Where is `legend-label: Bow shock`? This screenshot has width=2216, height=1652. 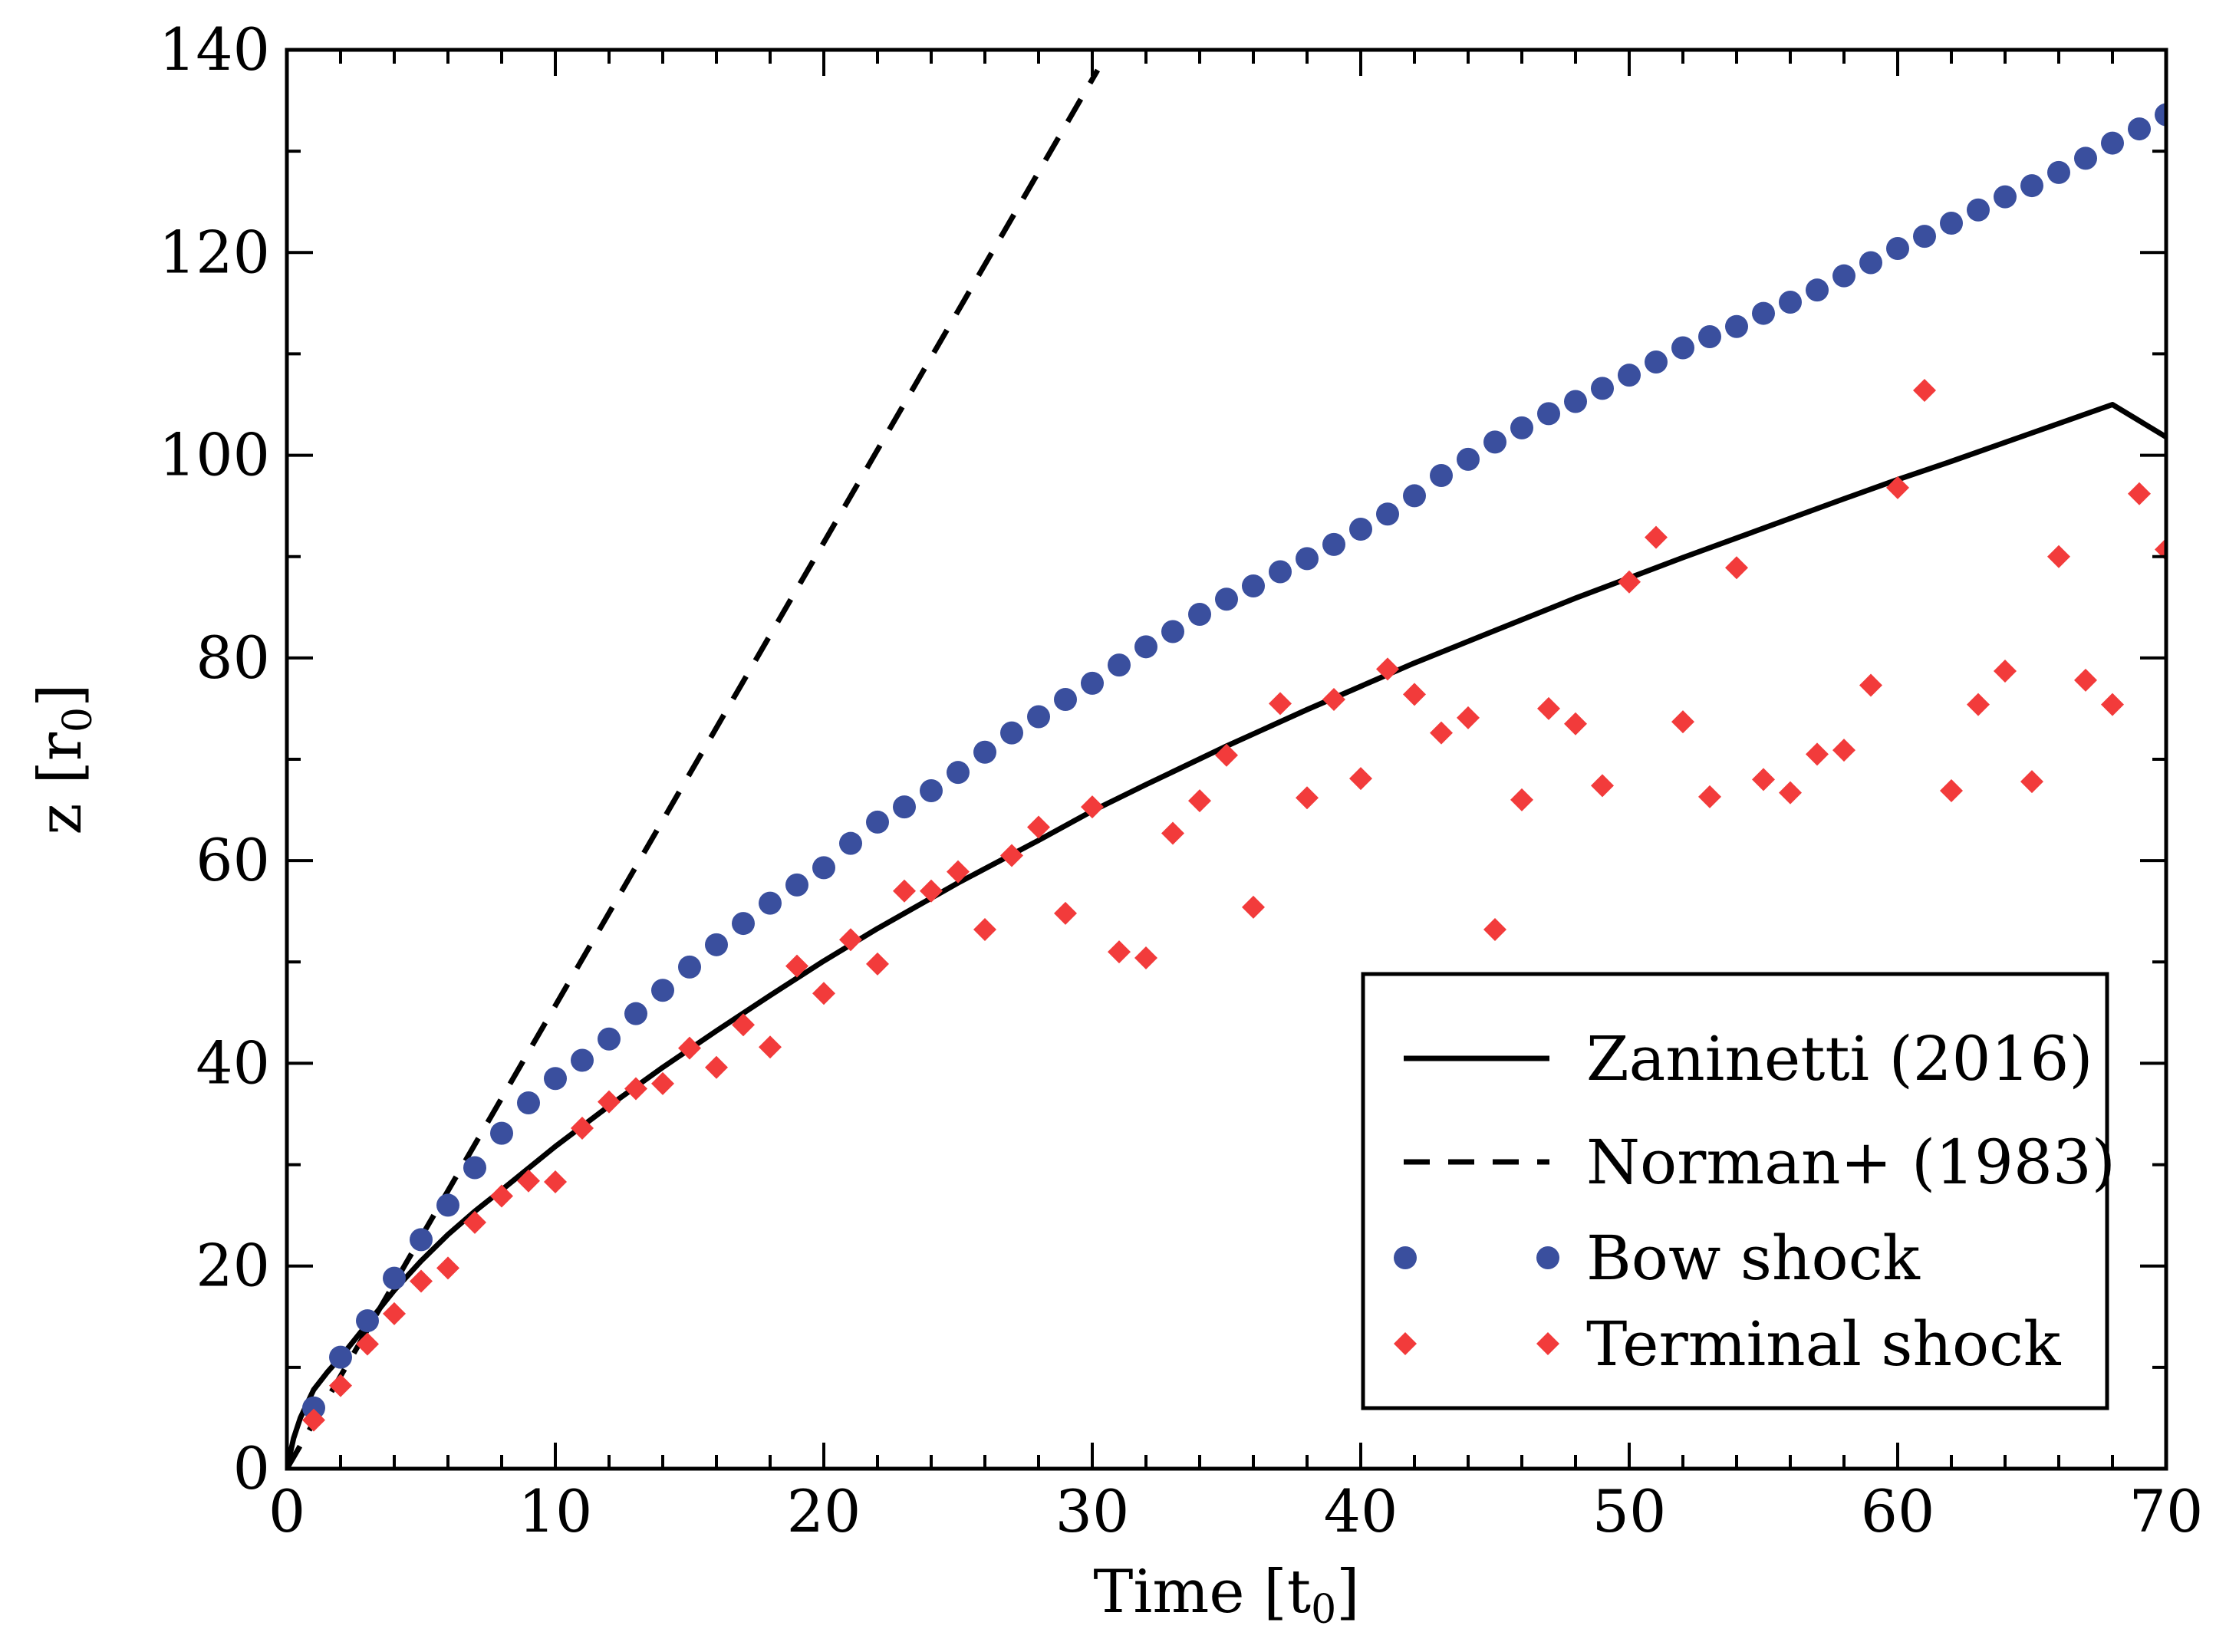
legend-label: Bow shock is located at coordinates (1754, 1258).